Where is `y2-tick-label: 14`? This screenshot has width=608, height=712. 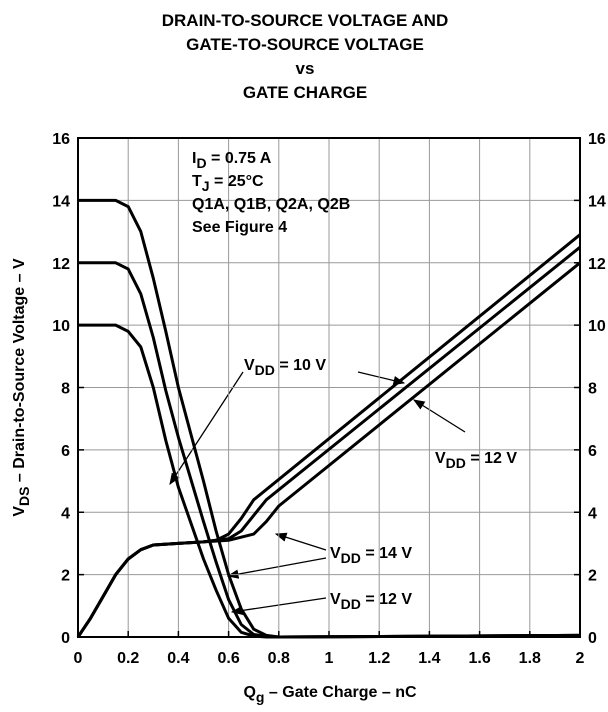
y2-tick-label: 14 is located at coordinates (597, 201).